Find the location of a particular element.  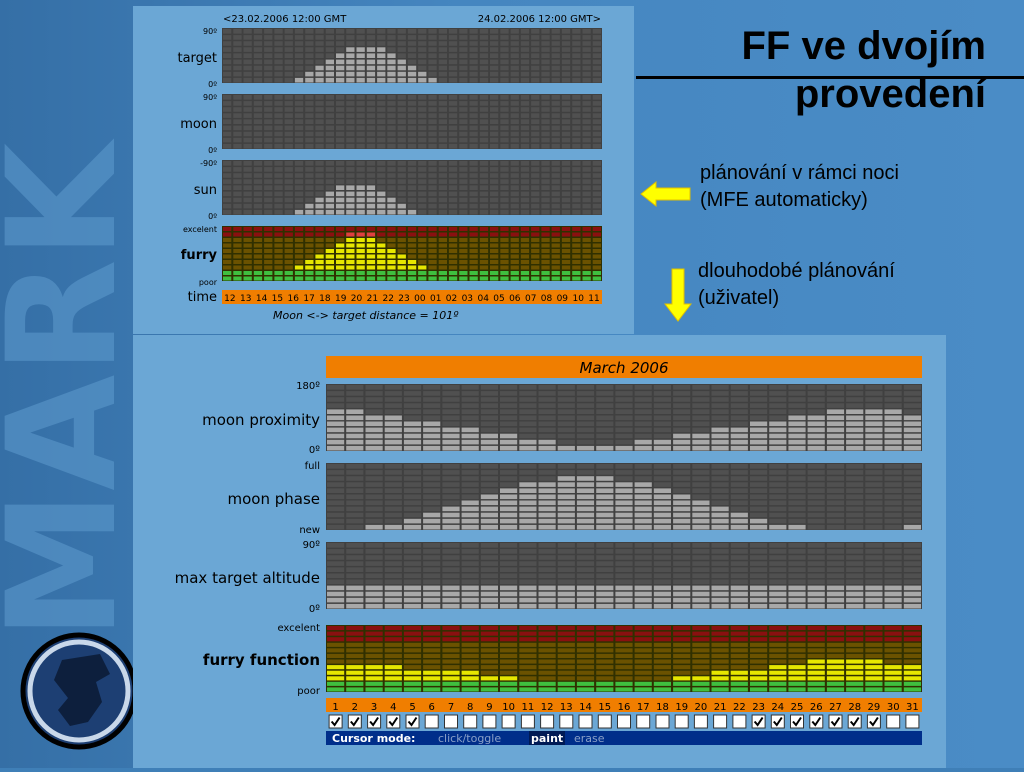

monthly-max-altitude-bars is located at coordinates (624, 575).